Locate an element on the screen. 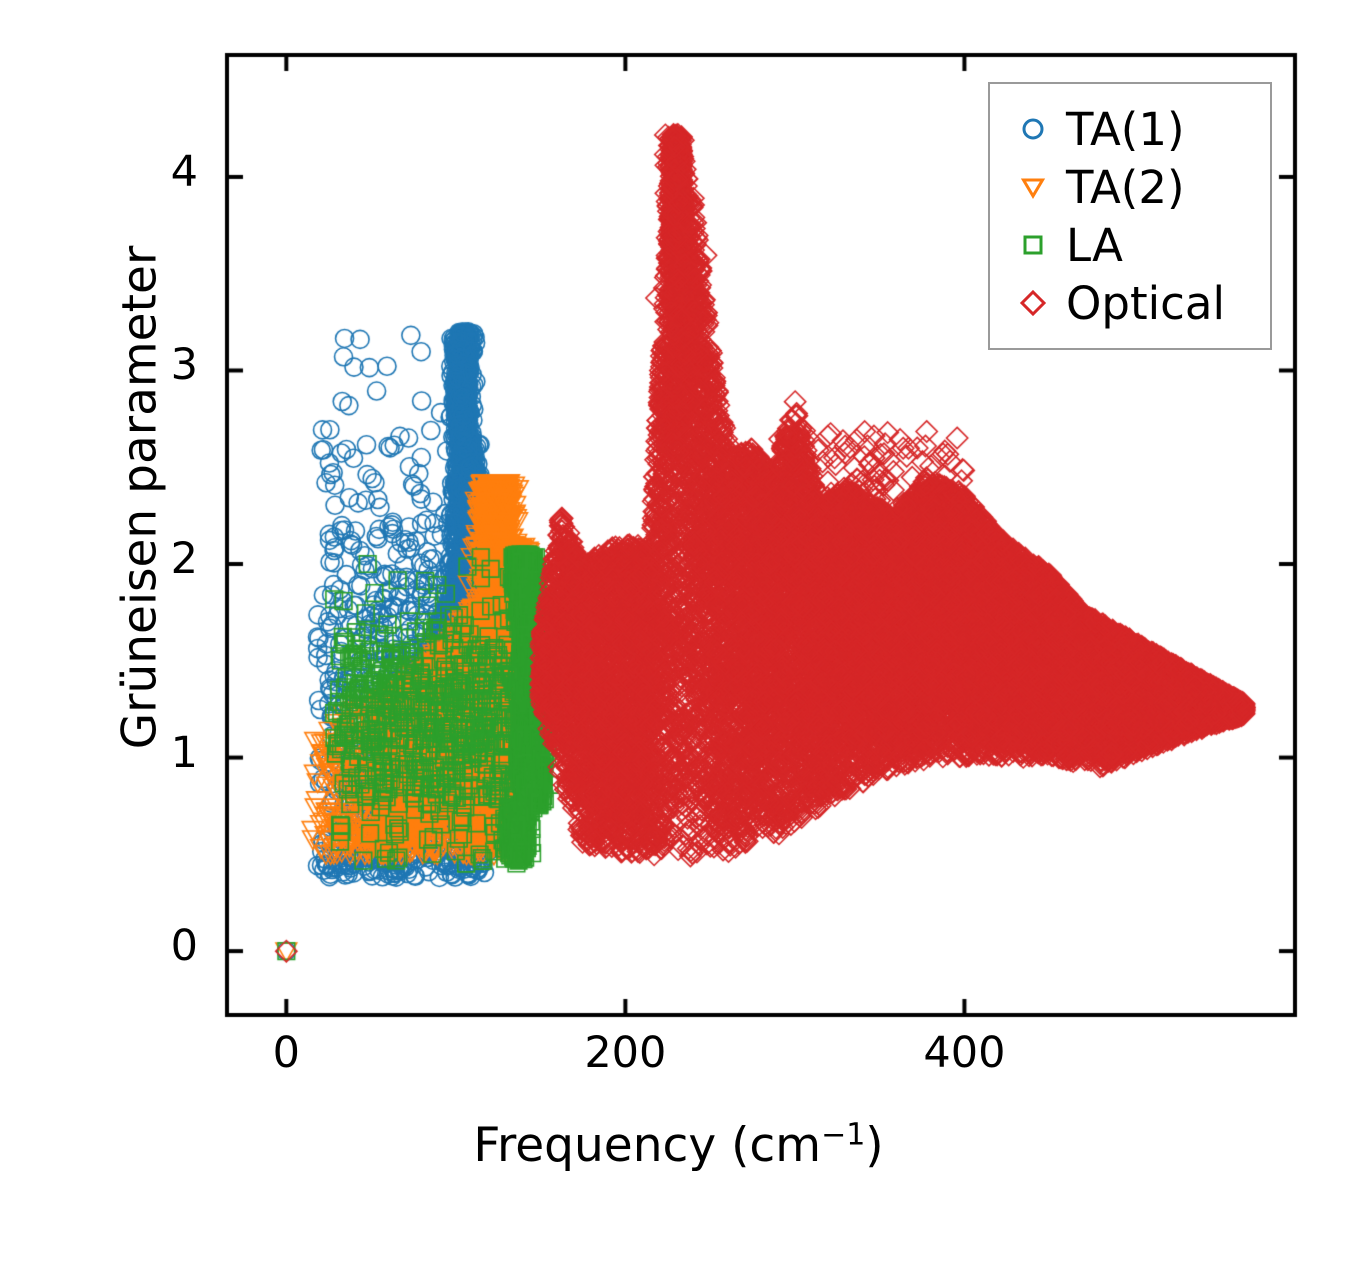  ytick-label-2: 2 is located at coordinates (184, 559).